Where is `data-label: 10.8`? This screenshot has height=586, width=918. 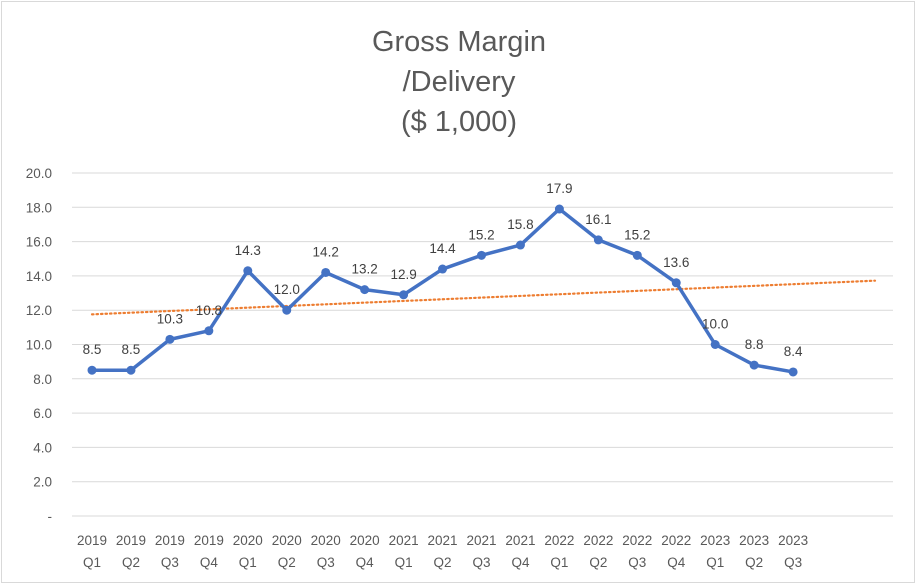 data-label: 10.8 is located at coordinates (209, 310).